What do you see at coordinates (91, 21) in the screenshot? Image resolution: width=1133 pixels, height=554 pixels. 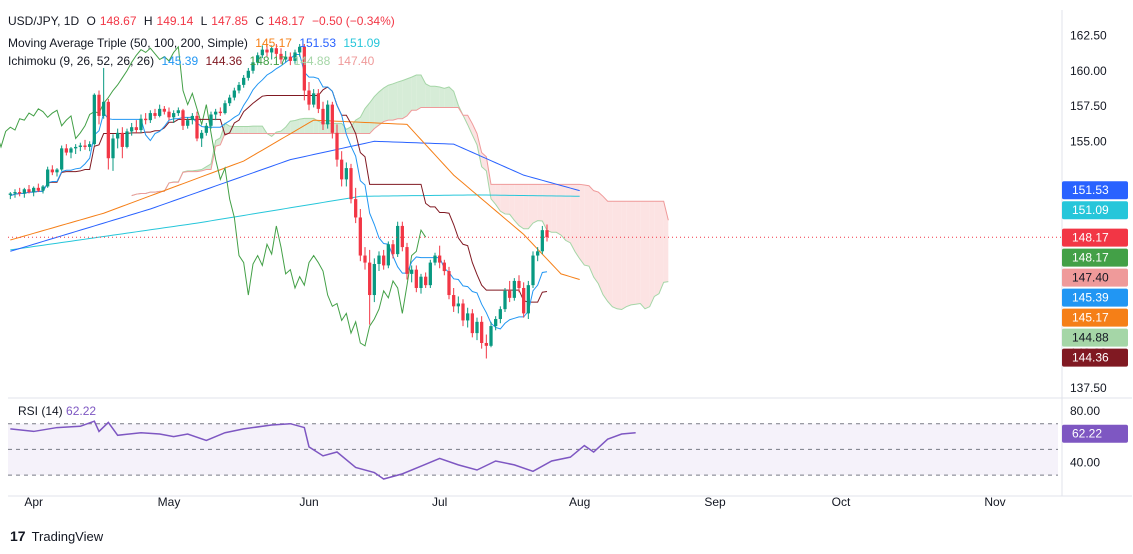 I see `open-label: O` at bounding box center [91, 21].